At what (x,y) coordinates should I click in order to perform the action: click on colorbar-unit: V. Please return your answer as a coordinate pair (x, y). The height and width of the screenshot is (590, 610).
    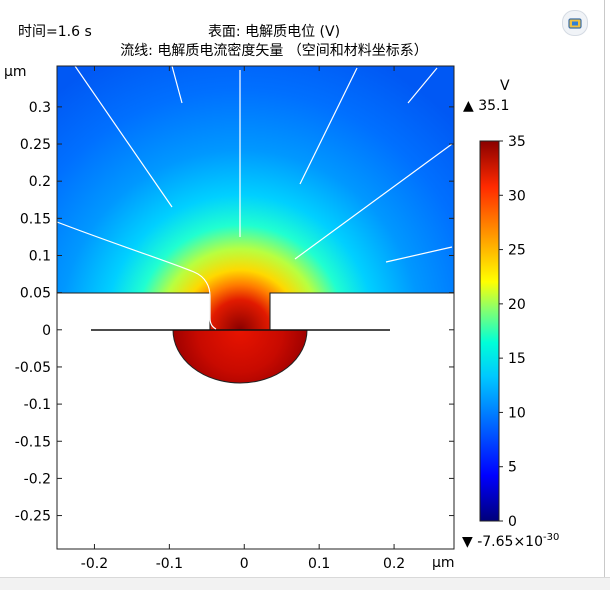
    Looking at the image, I should click on (505, 86).